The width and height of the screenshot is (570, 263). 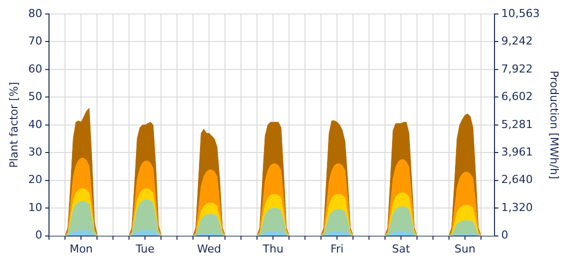 I want to click on y2-tick-label: 5,281, so click(x=517, y=124).